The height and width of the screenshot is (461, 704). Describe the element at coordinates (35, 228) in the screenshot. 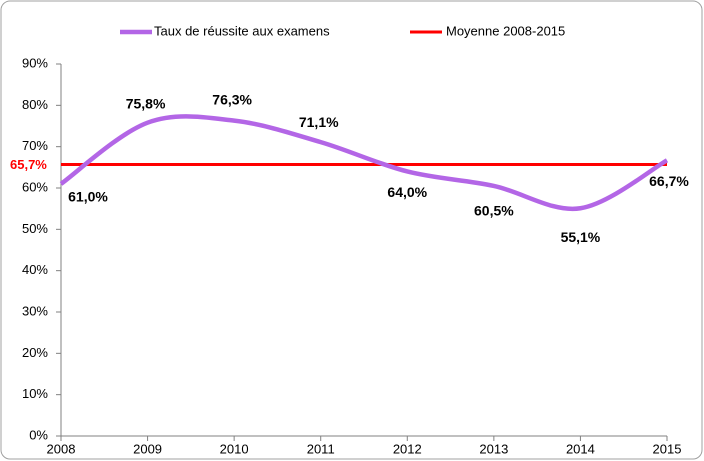

I see `y-tick-label: 50%` at that location.